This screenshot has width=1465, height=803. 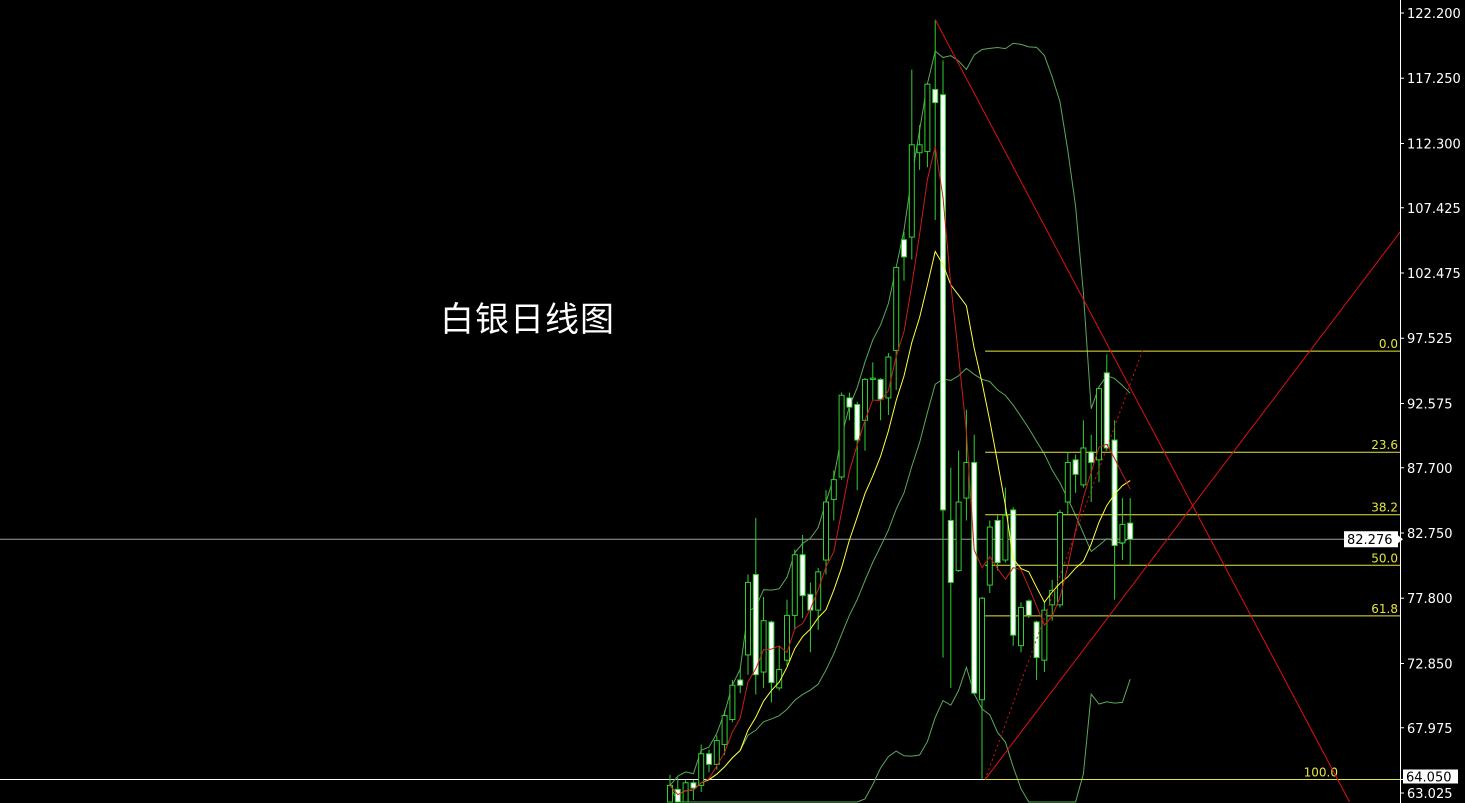 I want to click on price-axis-label: 107.425, so click(x=1434, y=209).